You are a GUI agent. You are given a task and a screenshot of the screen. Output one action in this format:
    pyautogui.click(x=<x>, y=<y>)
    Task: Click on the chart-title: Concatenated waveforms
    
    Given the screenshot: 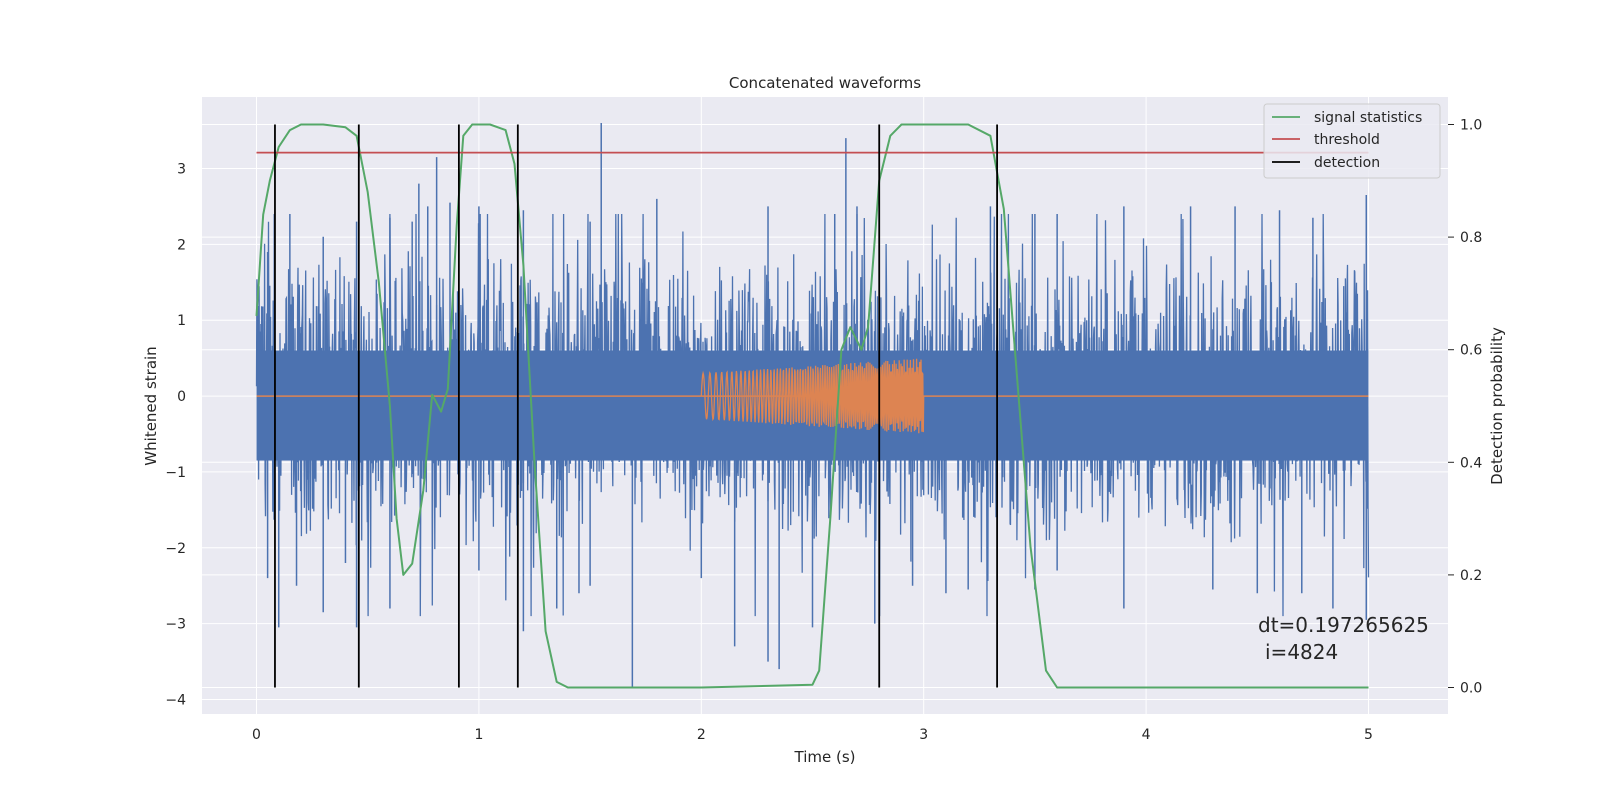 What is the action you would take?
    pyautogui.click(x=825, y=83)
    